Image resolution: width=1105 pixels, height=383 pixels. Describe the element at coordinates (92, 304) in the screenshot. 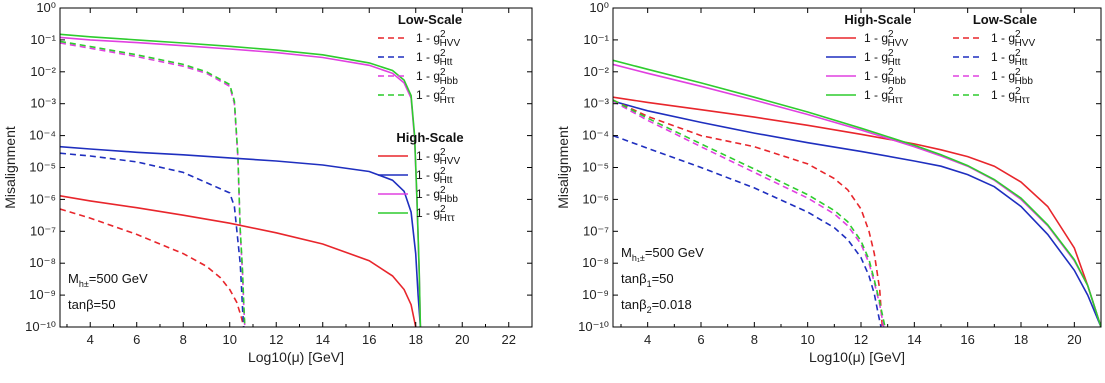

I see `annotation: tanβ=50` at that location.